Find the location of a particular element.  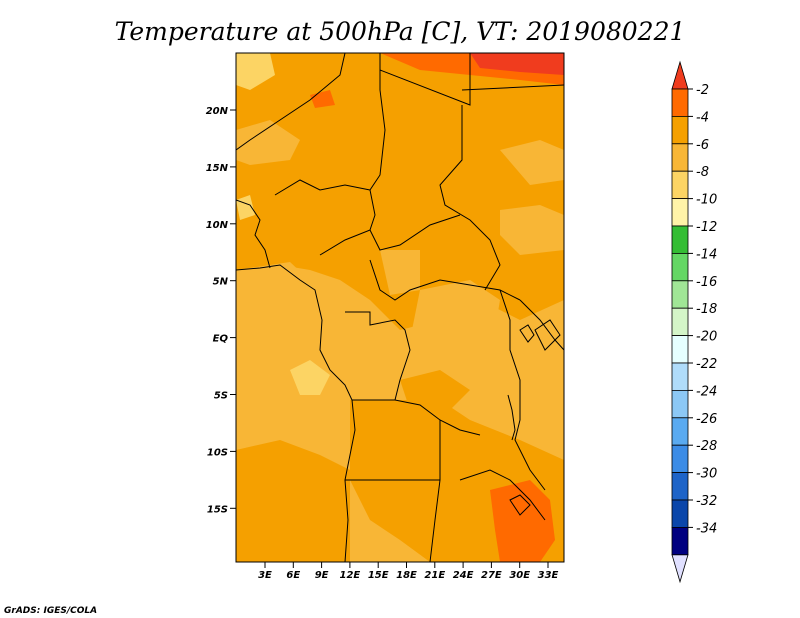

colorbar-label: -4 is located at coordinates (702, 117).